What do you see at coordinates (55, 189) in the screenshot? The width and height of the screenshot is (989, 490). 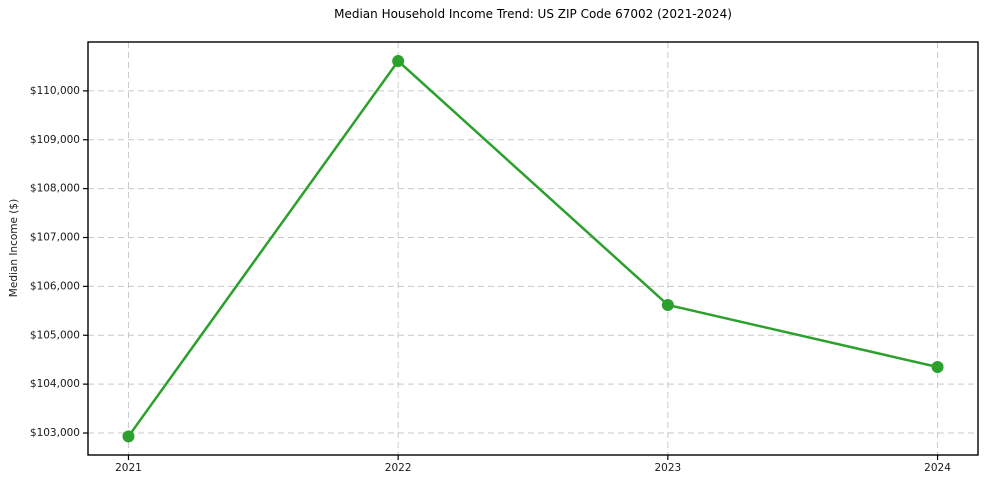 I see `y-tick-label: $108,000` at bounding box center [55, 189].